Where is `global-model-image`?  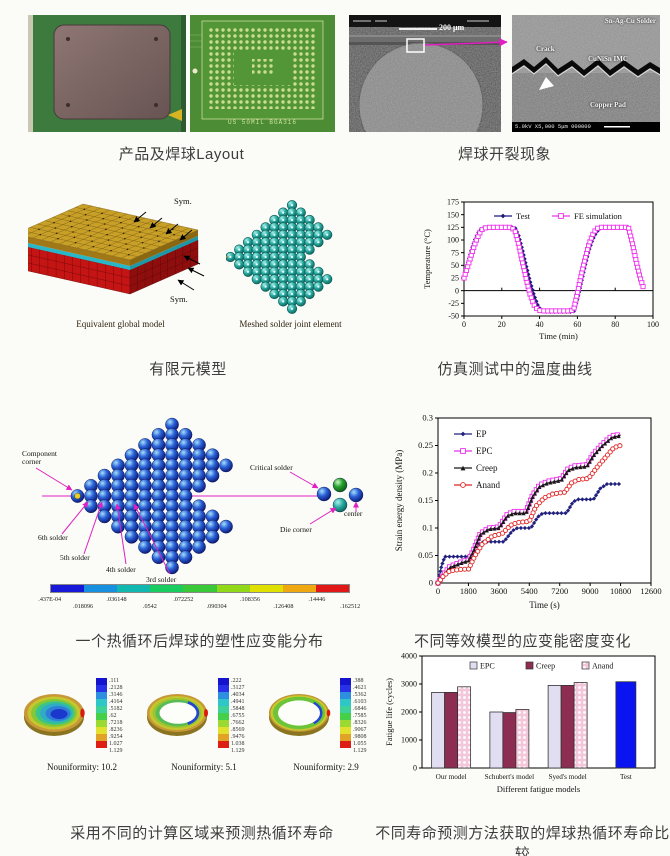
global-model-image is located at coordinates (116, 249).